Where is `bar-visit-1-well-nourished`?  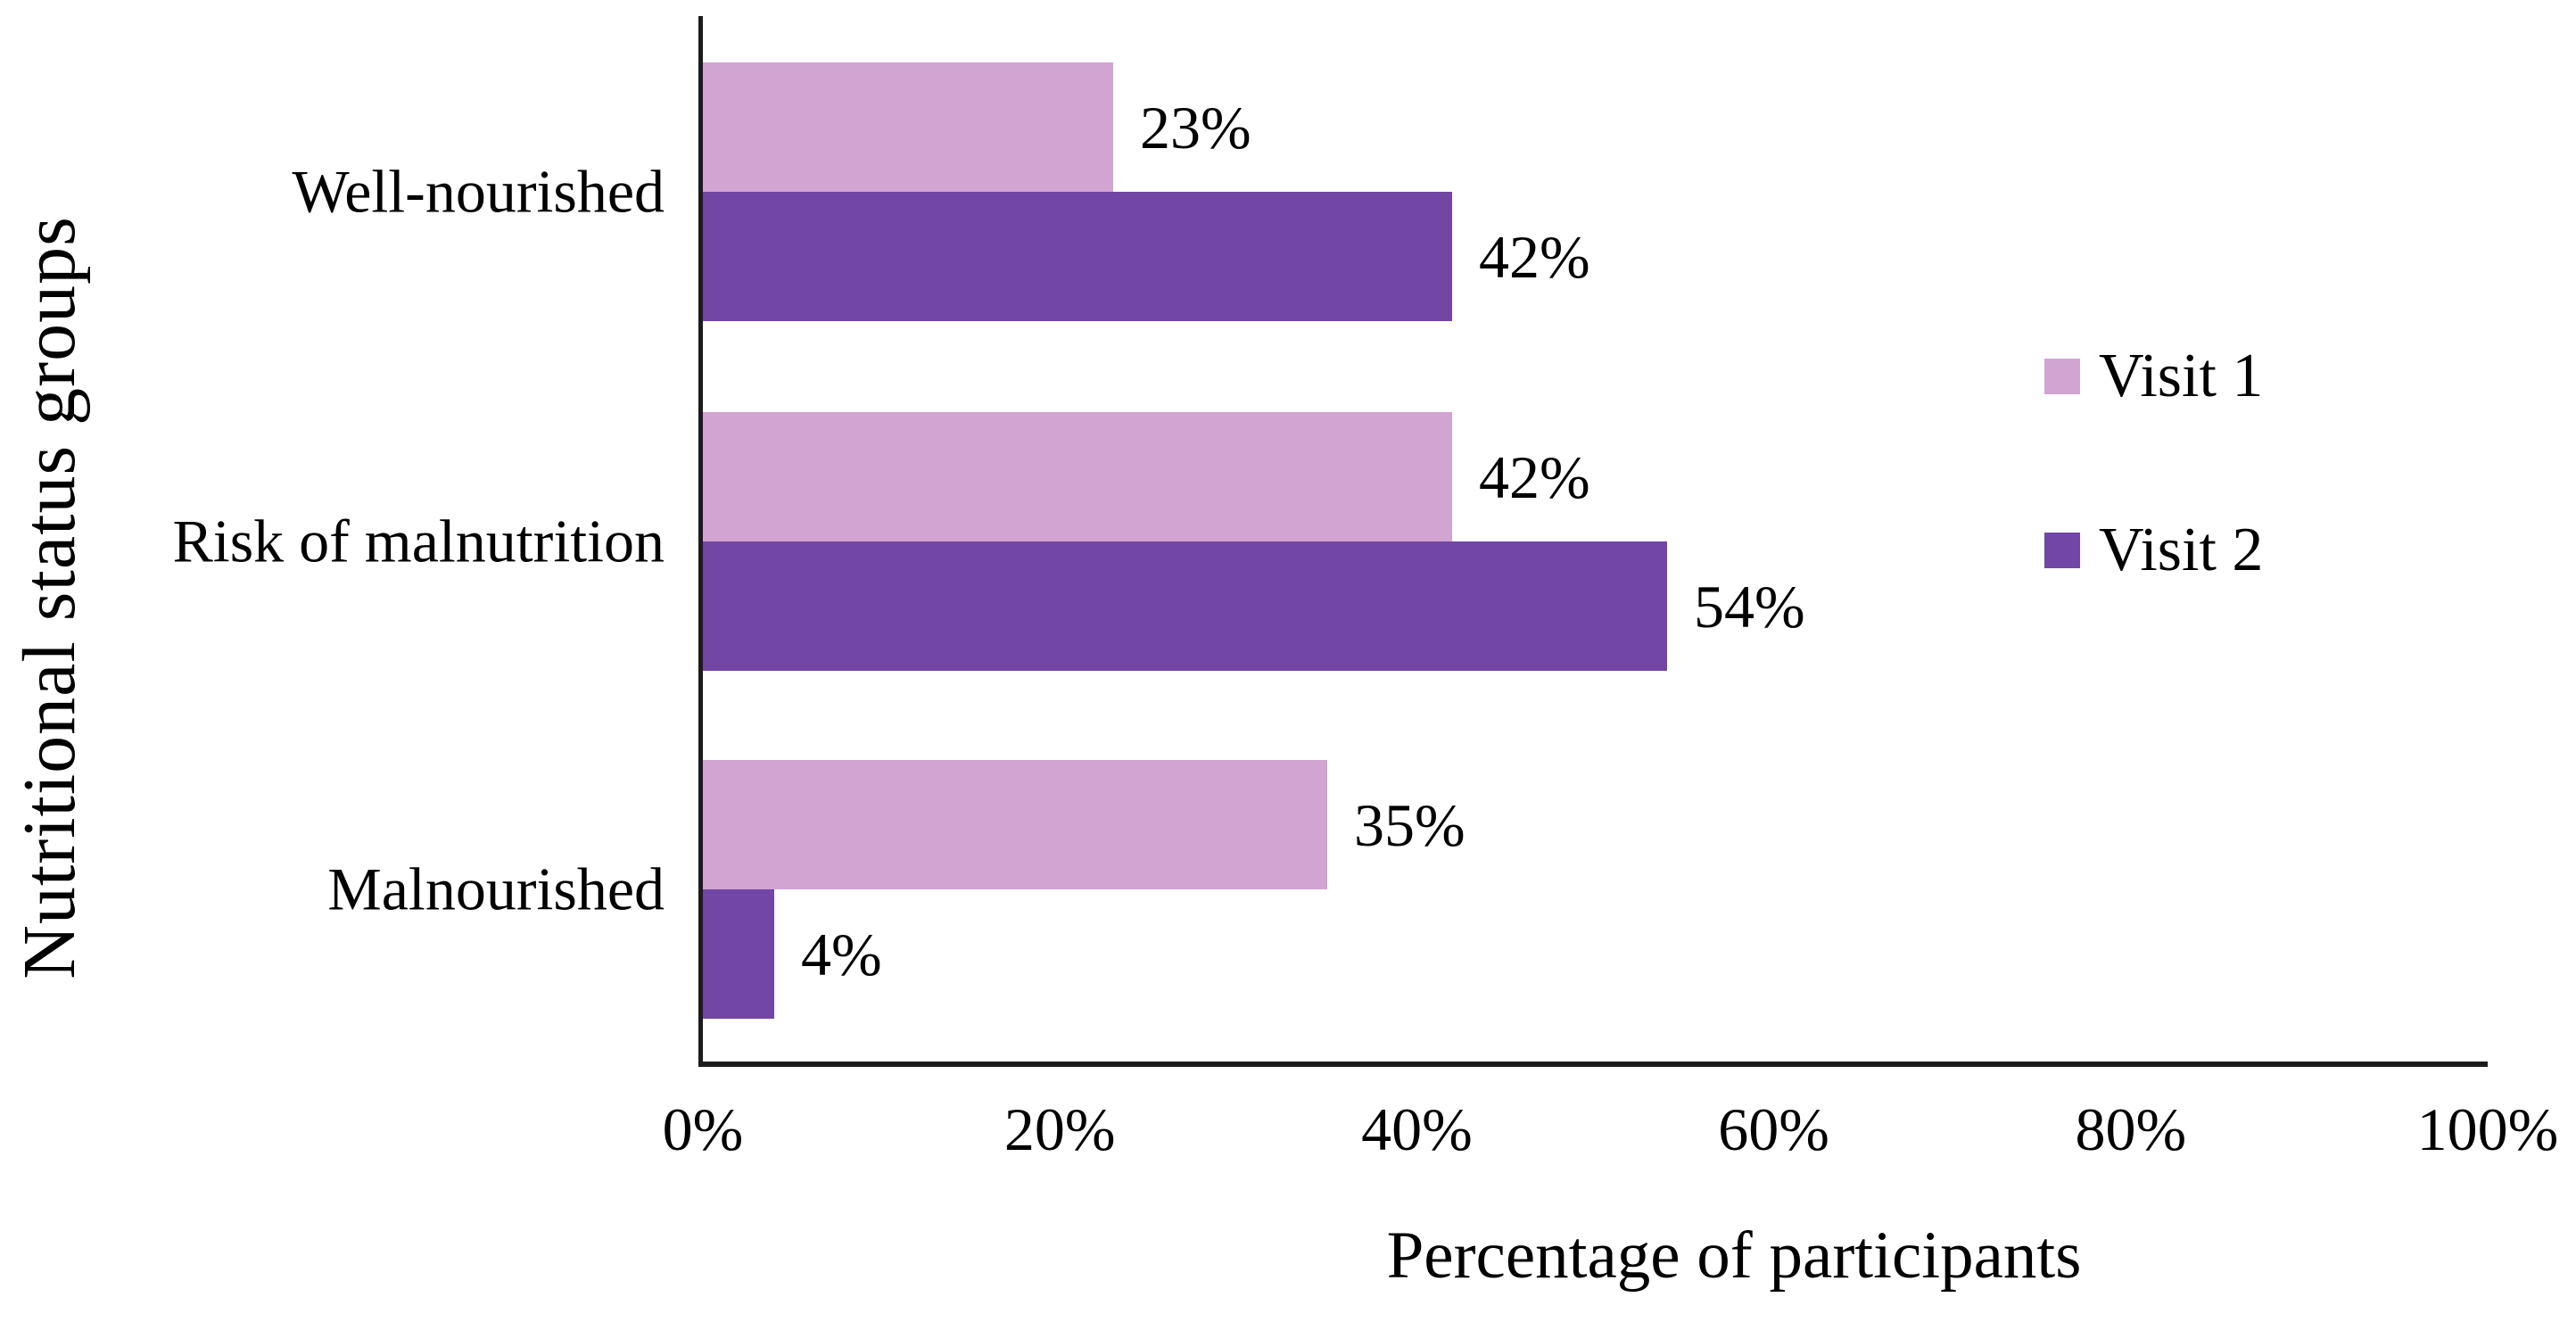 bar-visit-1-well-nourished is located at coordinates (908, 127).